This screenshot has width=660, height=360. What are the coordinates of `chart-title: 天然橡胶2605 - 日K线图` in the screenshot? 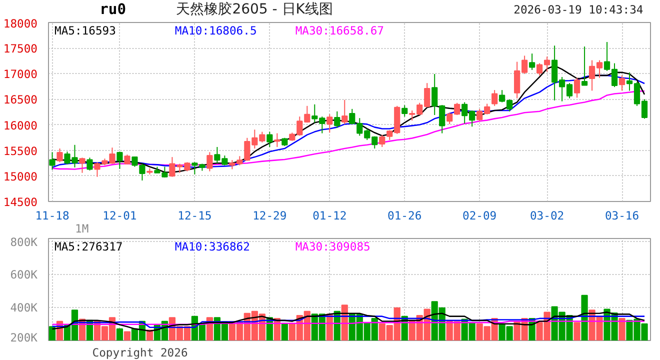 It's located at (254, 10).